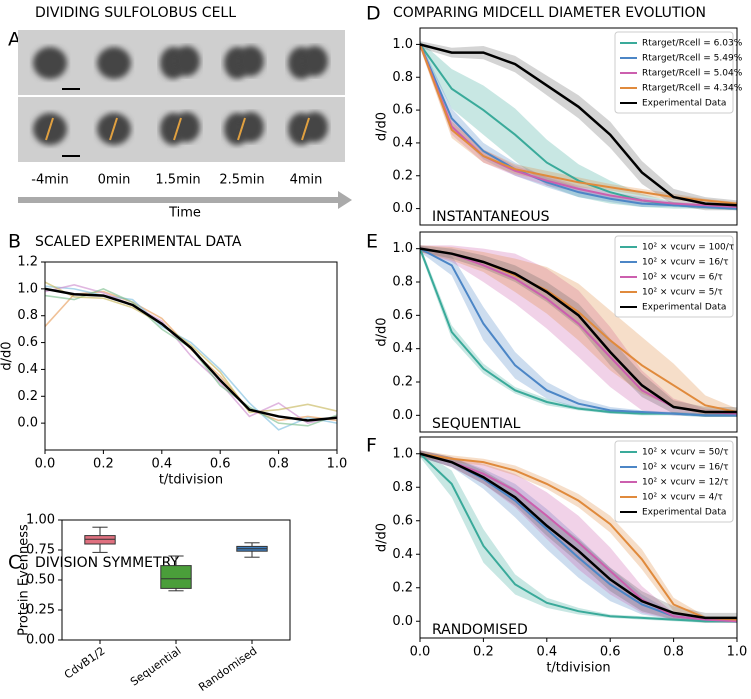 The height and width of the screenshot is (699, 751). I want to click on time-label: 0min, so click(114, 180).